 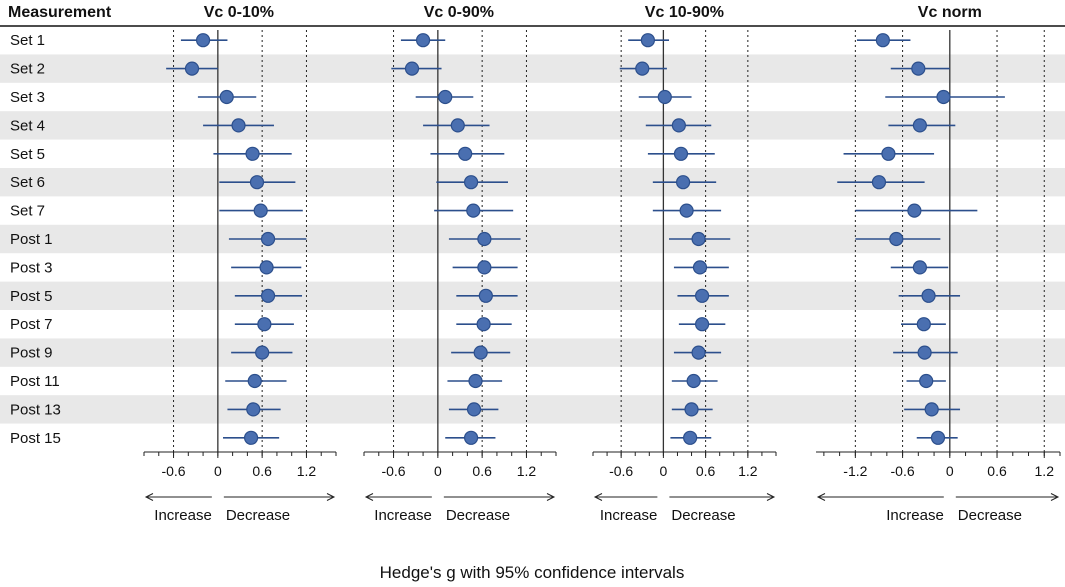 I want to click on row-label: Post 5, so click(x=31, y=296).